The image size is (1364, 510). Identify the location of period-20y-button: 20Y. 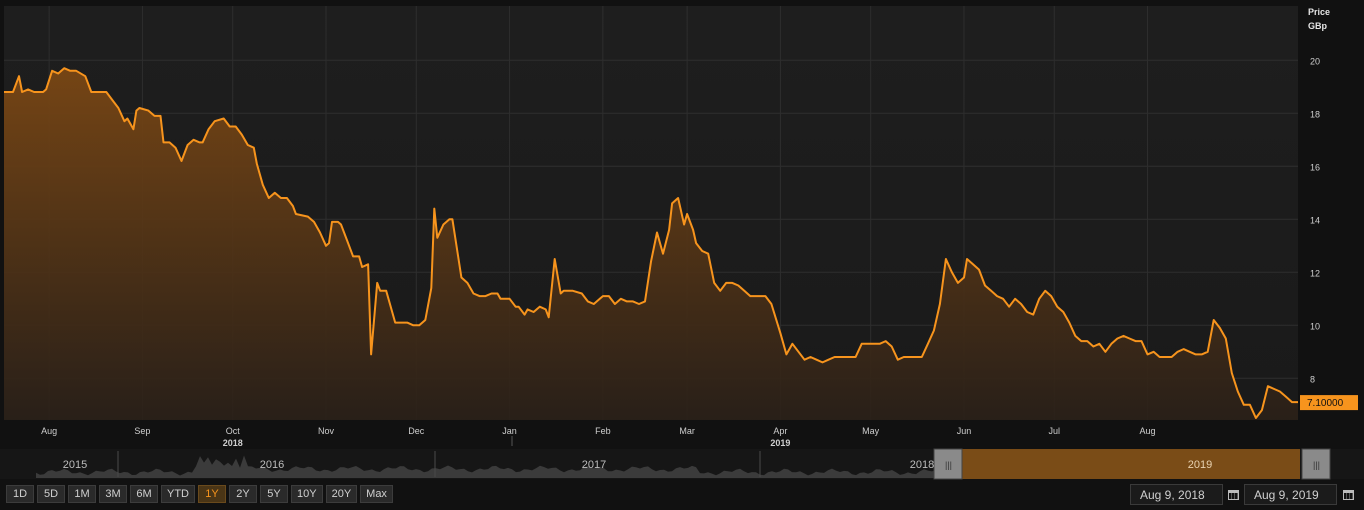
(341, 494).